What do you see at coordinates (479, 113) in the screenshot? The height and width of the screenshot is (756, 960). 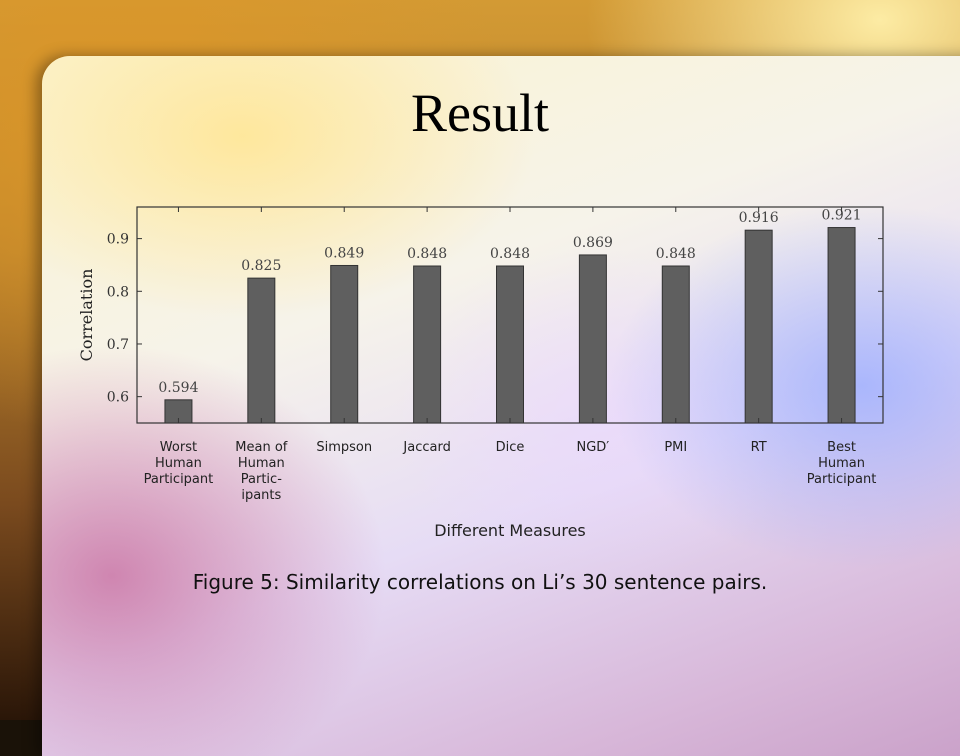 I see `slide-title: Result` at bounding box center [479, 113].